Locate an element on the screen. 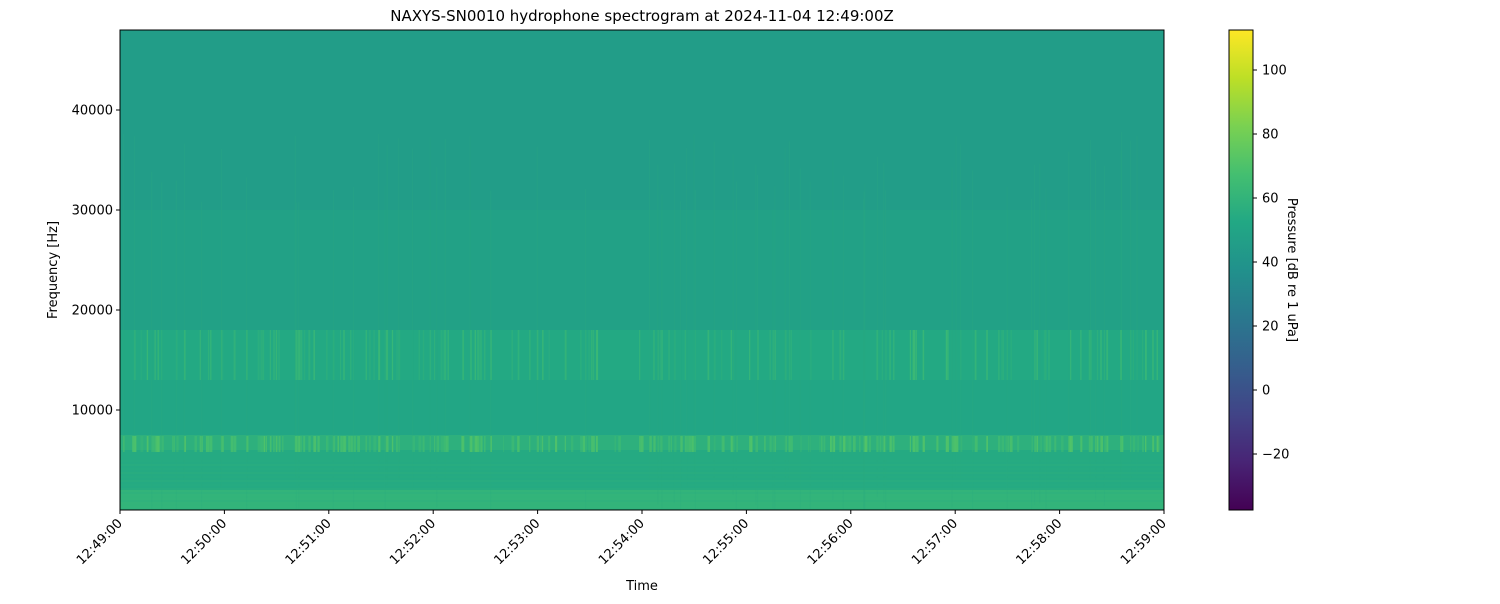 Image resolution: width=1500 pixels, height=604 pixels. x-tick-label: 12:54:00 is located at coordinates (622, 542).